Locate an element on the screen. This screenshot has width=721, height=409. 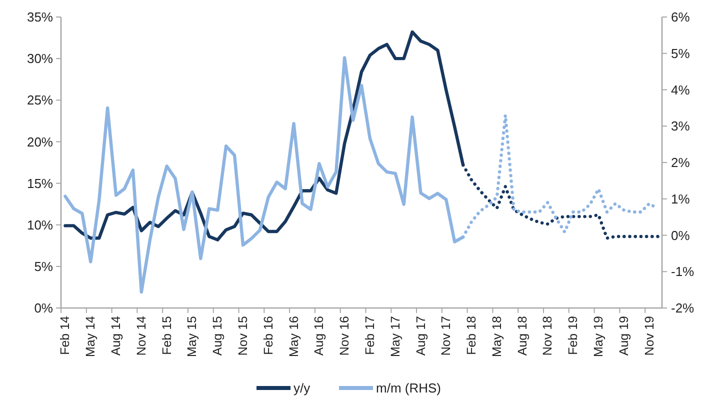
y-tick-label: 0% is located at coordinates (44, 308).